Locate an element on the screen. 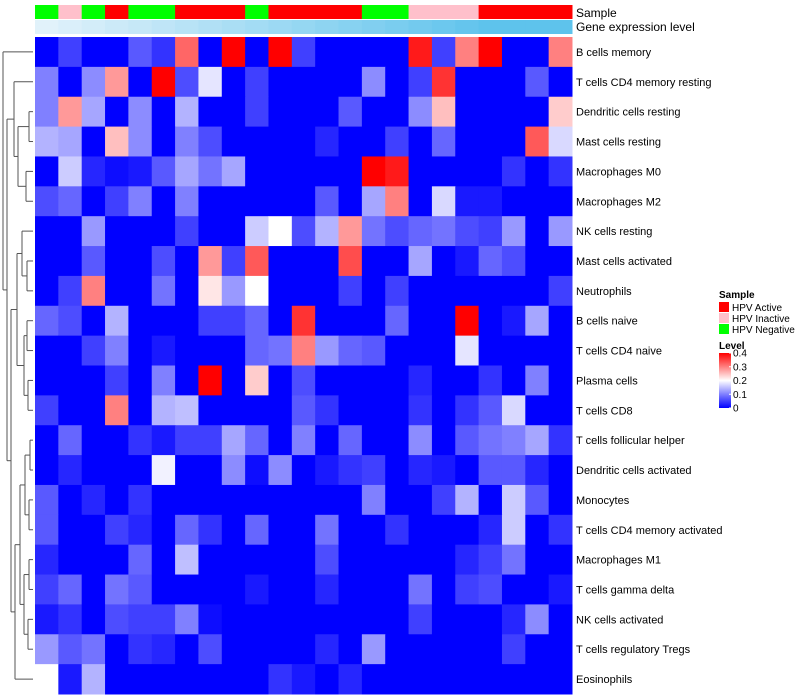  row-label: NK cells activated is located at coordinates (619, 620).